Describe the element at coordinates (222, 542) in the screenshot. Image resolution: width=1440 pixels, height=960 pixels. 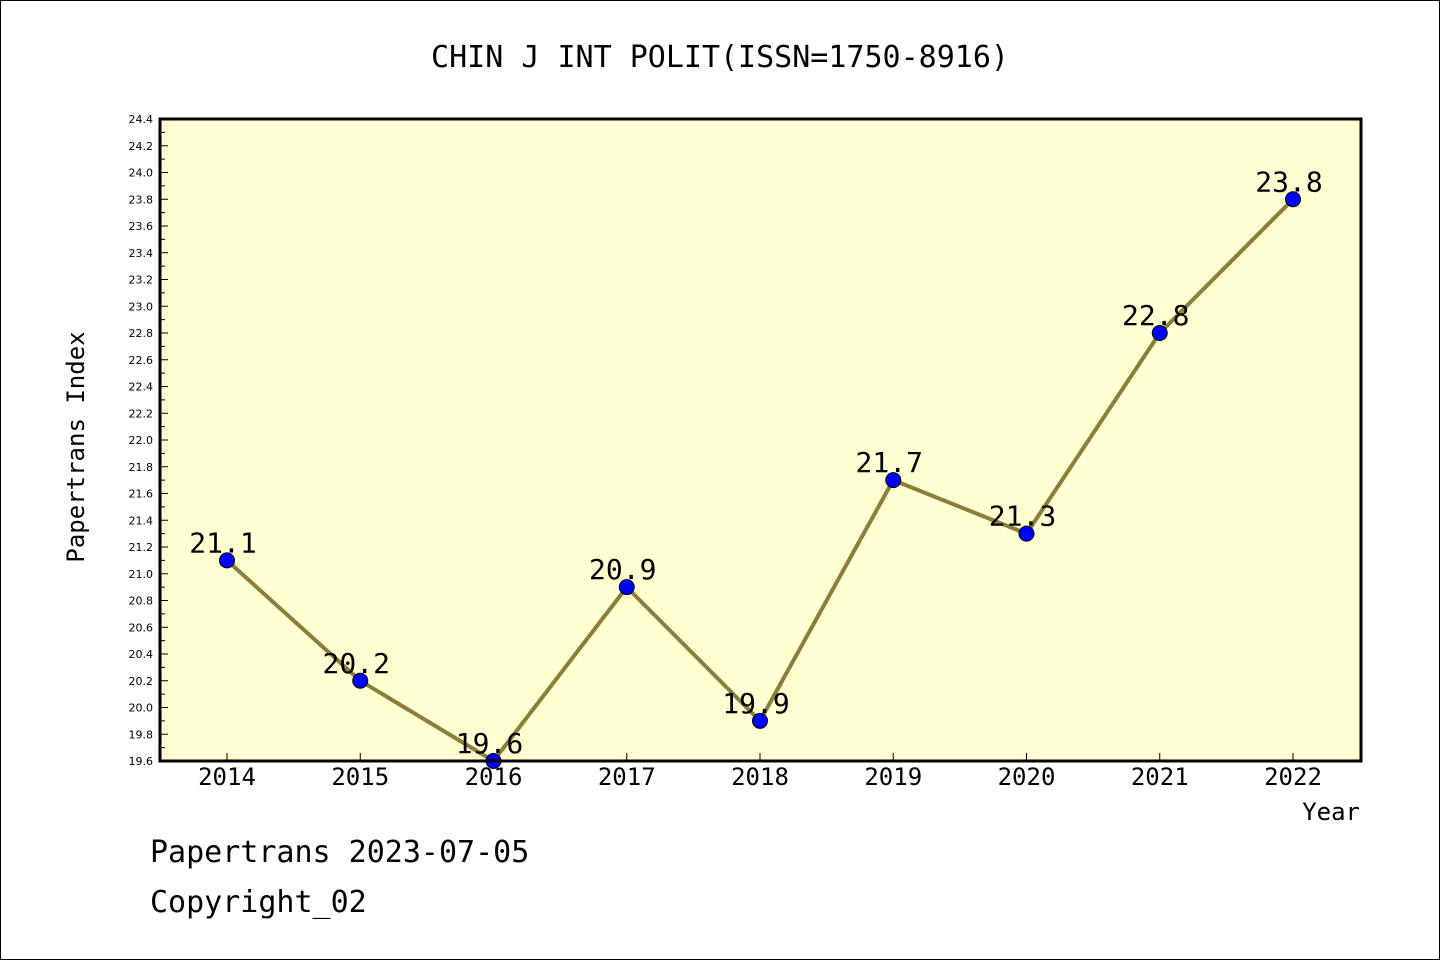
I see `data-label: 21.1` at that location.